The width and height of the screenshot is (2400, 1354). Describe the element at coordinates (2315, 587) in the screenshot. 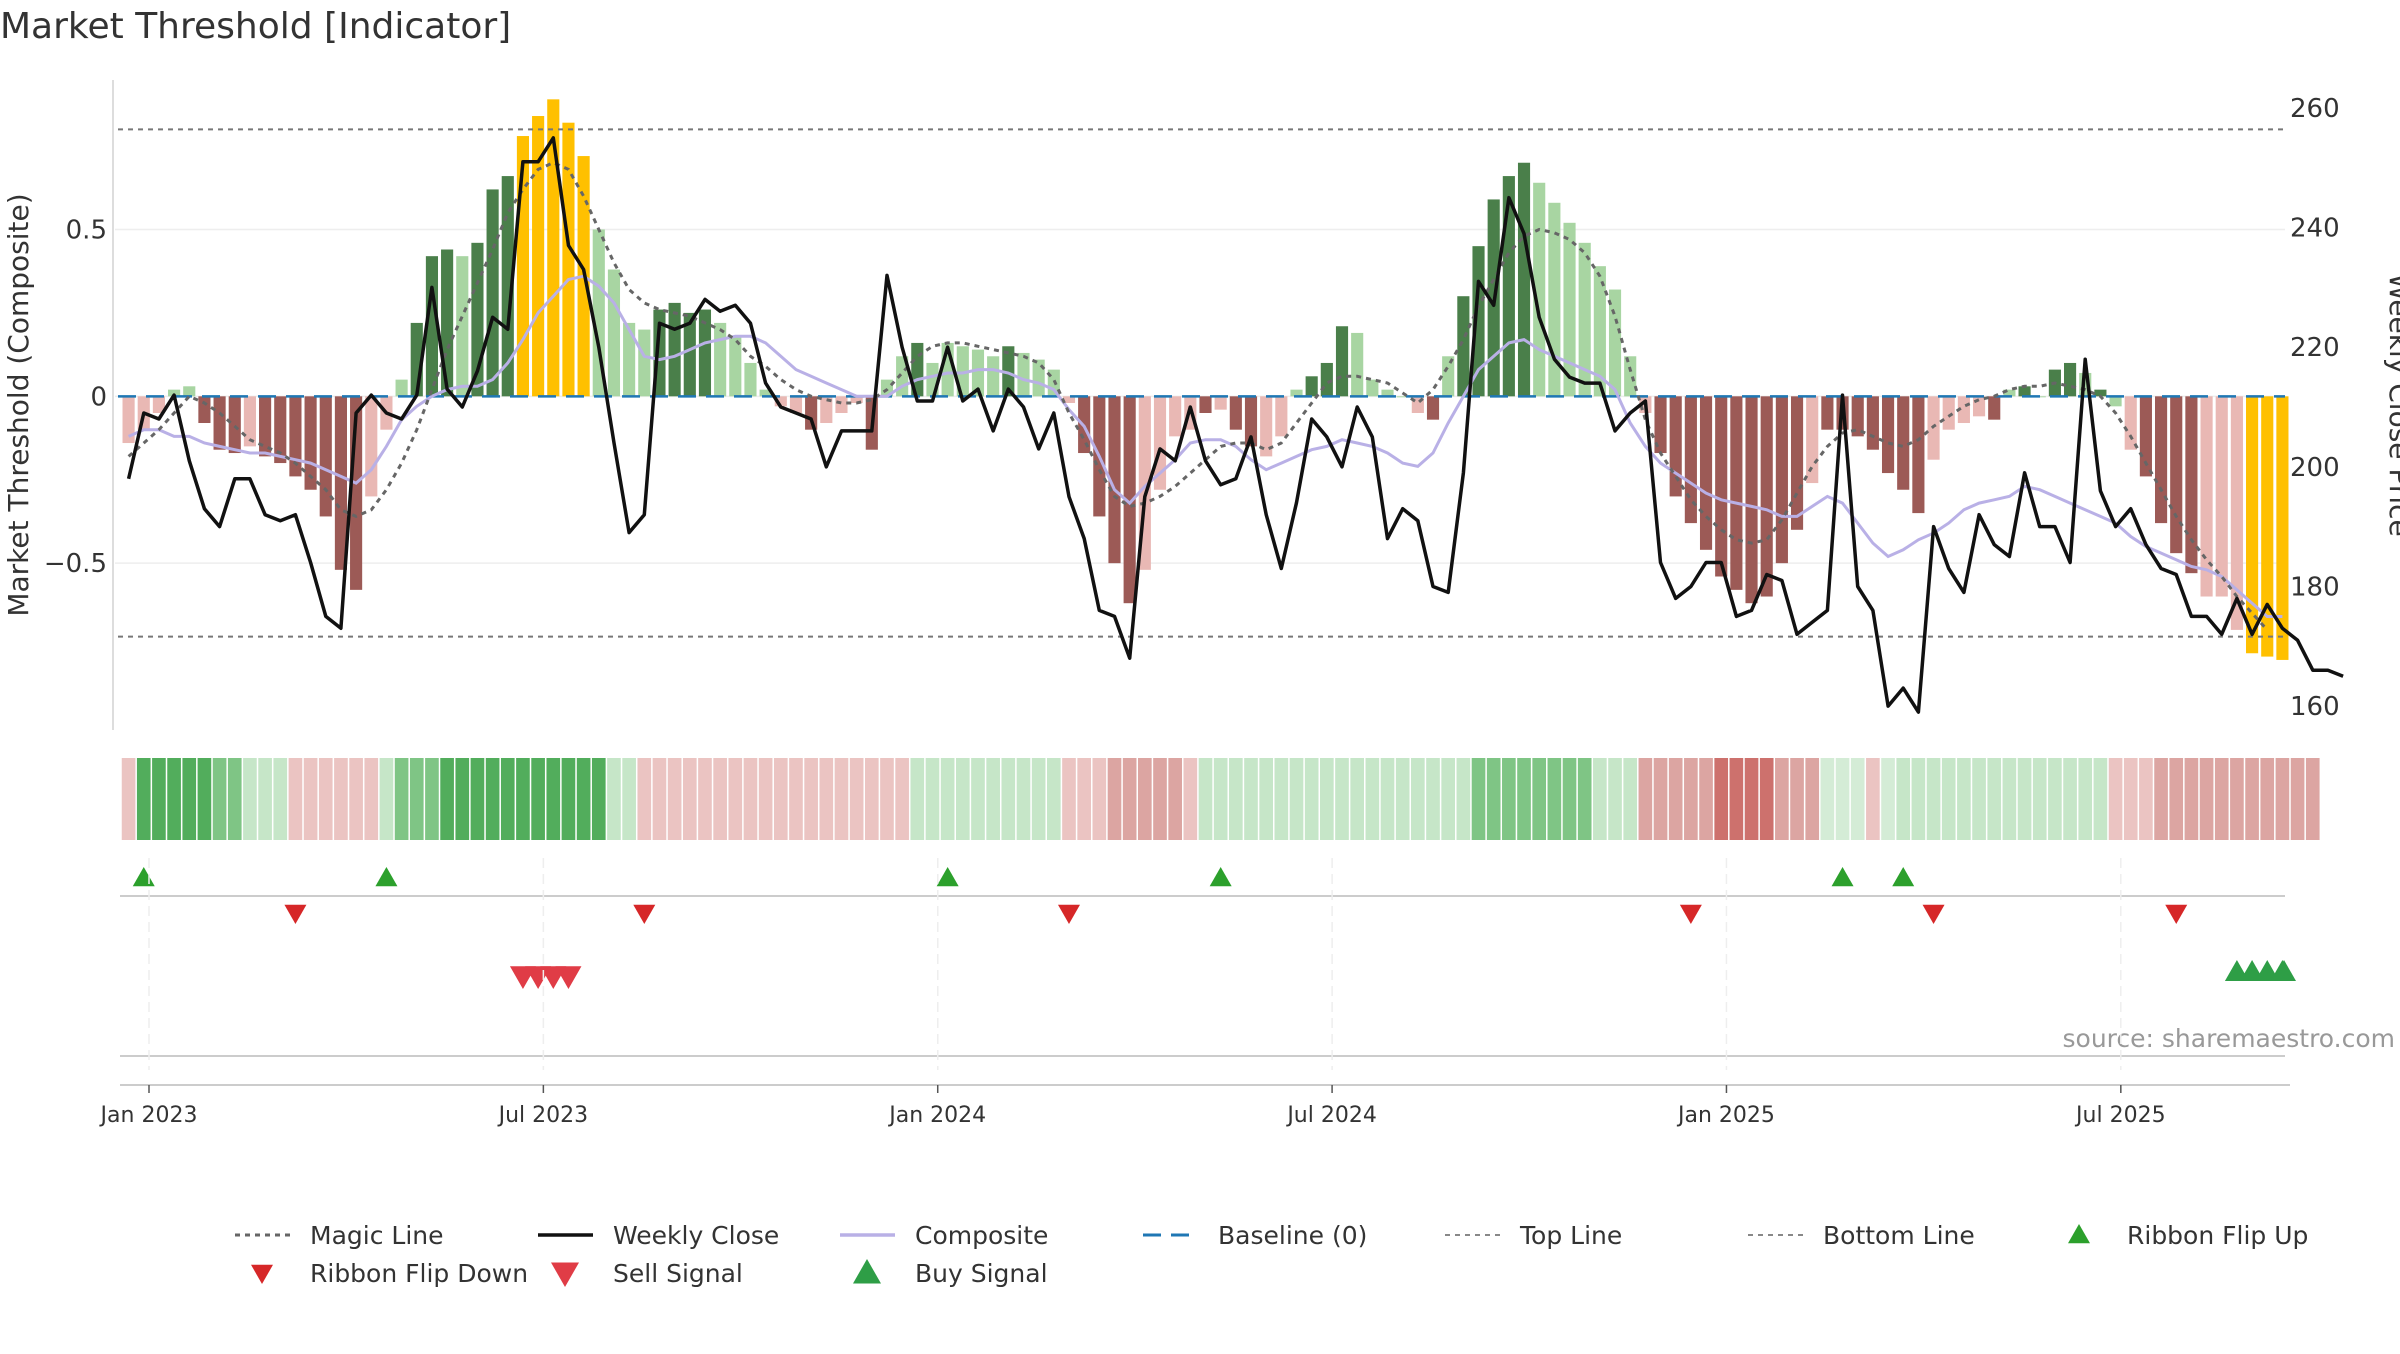

I see `right-tick-label: 180` at that location.